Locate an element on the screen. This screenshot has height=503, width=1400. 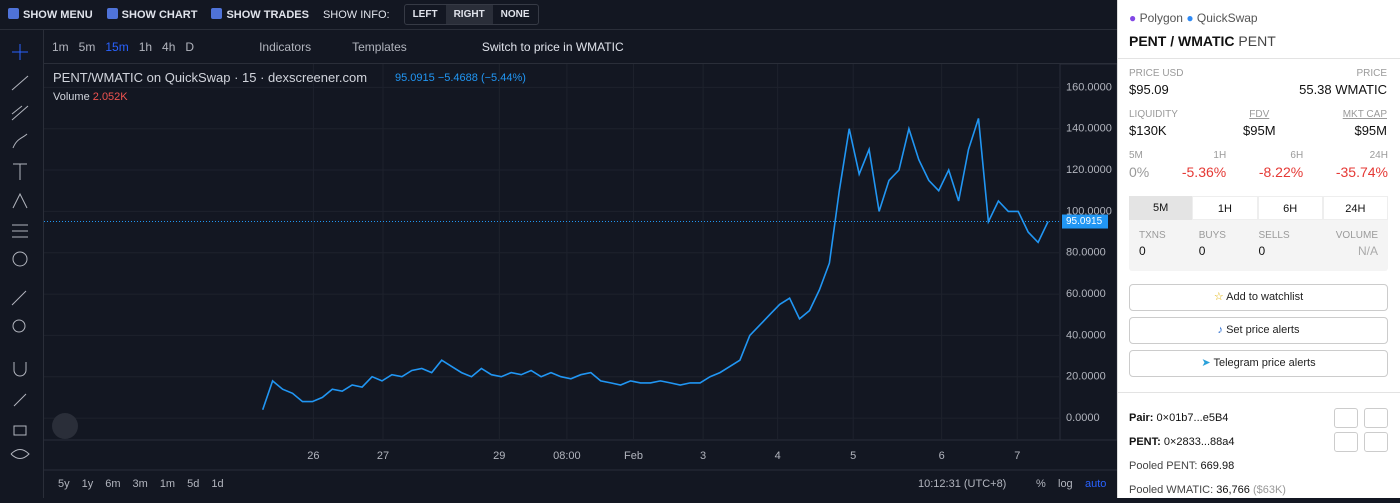
show-trades: SHOW TRADES is located at coordinates (260, 14).